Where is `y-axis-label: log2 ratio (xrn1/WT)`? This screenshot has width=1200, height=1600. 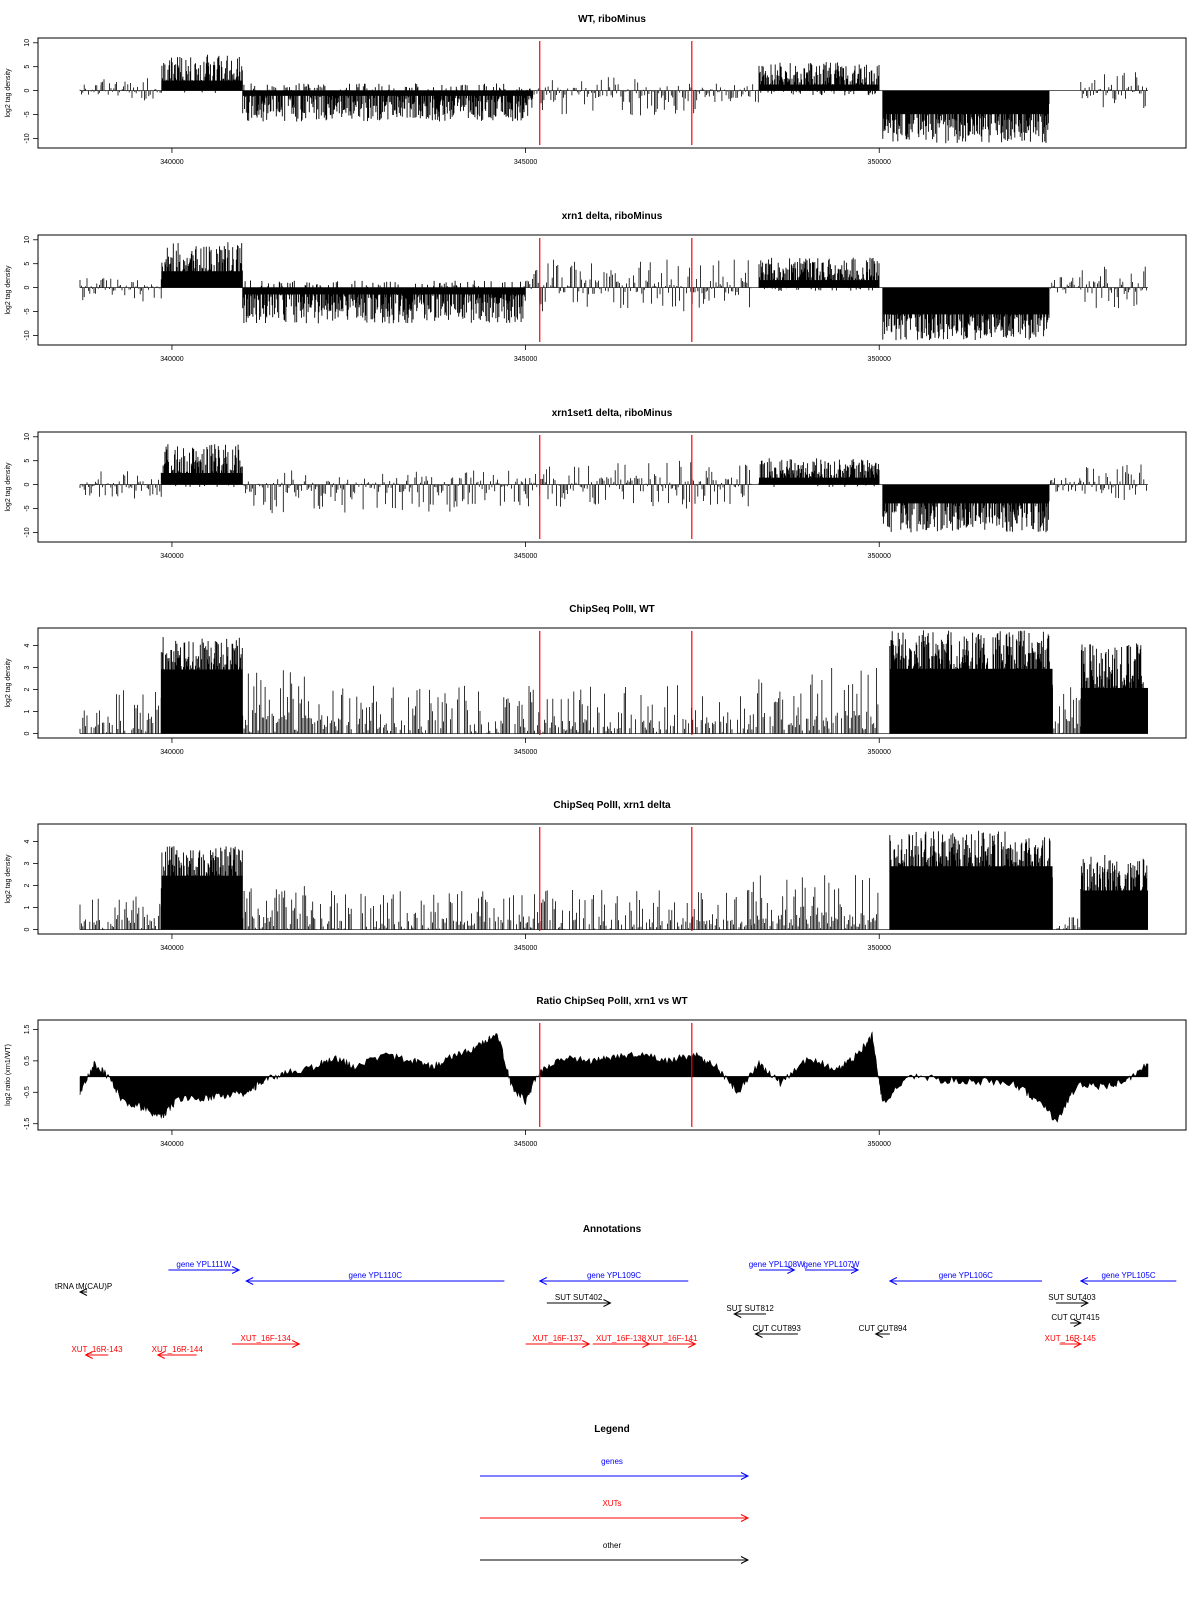
y-axis-label: log2 ratio (xrn1/WT) is located at coordinates (8, 1075).